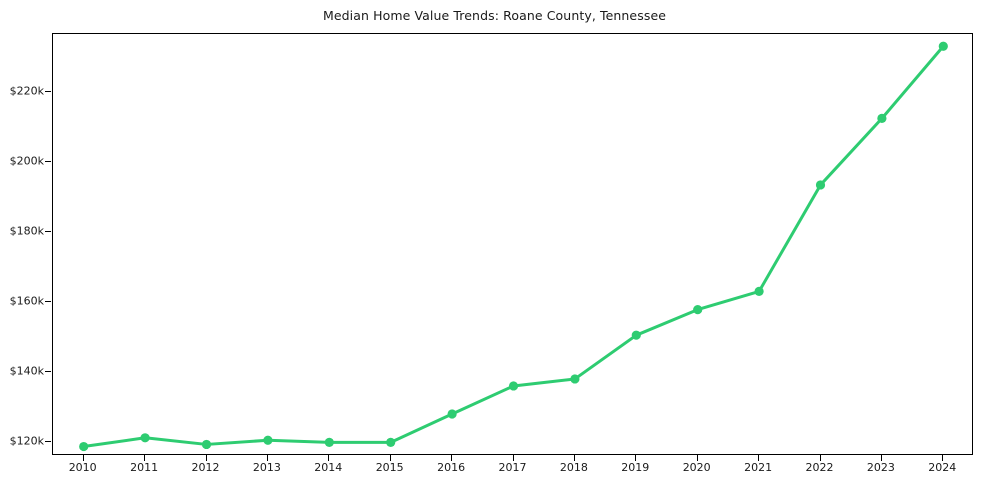 This screenshot has width=989, height=490. I want to click on x-axis-tick-label: 2018, so click(573, 467).